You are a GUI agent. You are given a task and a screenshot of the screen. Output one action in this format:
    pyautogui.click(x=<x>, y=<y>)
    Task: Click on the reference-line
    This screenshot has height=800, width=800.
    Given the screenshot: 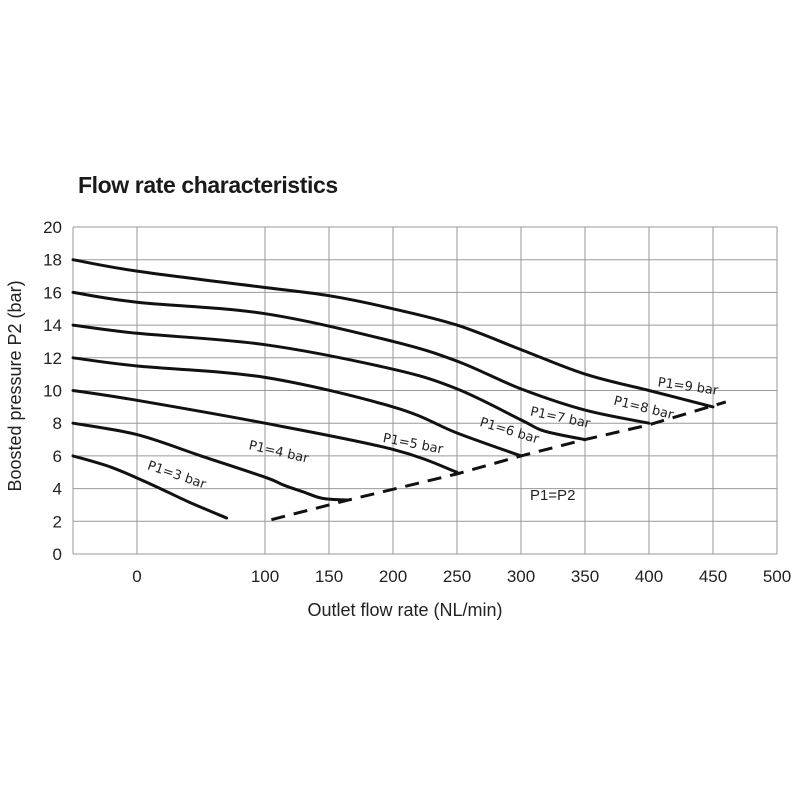 What is the action you would take?
    pyautogui.click(x=499, y=461)
    